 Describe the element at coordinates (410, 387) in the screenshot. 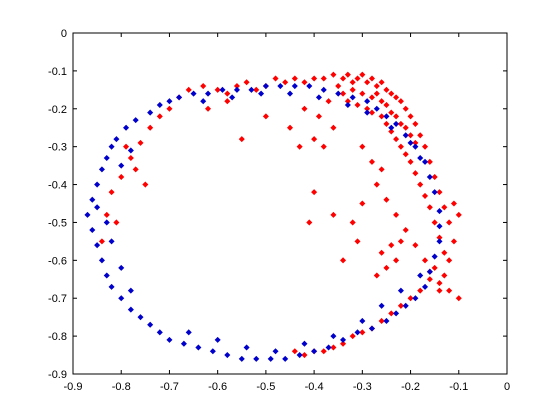

I see `x-tick-label: -0.2` at that location.